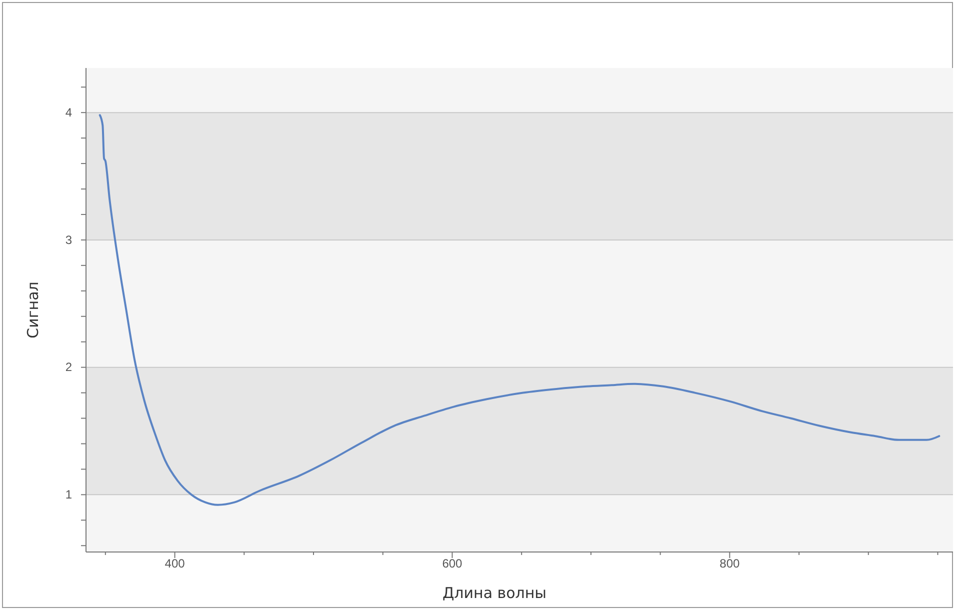 This screenshot has width=955, height=610. I want to click on x-tick-label: 400, so click(175, 563).